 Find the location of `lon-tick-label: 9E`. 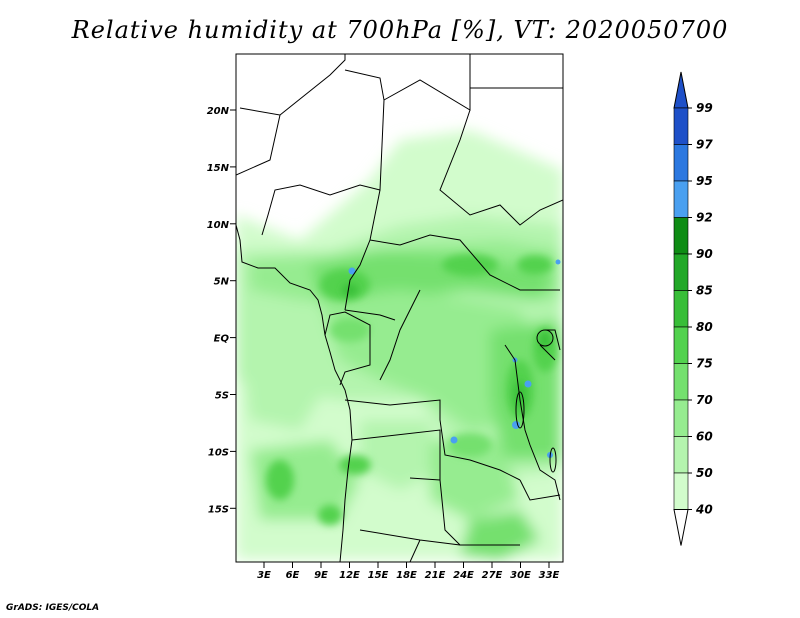

lon-tick-label: 9E is located at coordinates (321, 575).